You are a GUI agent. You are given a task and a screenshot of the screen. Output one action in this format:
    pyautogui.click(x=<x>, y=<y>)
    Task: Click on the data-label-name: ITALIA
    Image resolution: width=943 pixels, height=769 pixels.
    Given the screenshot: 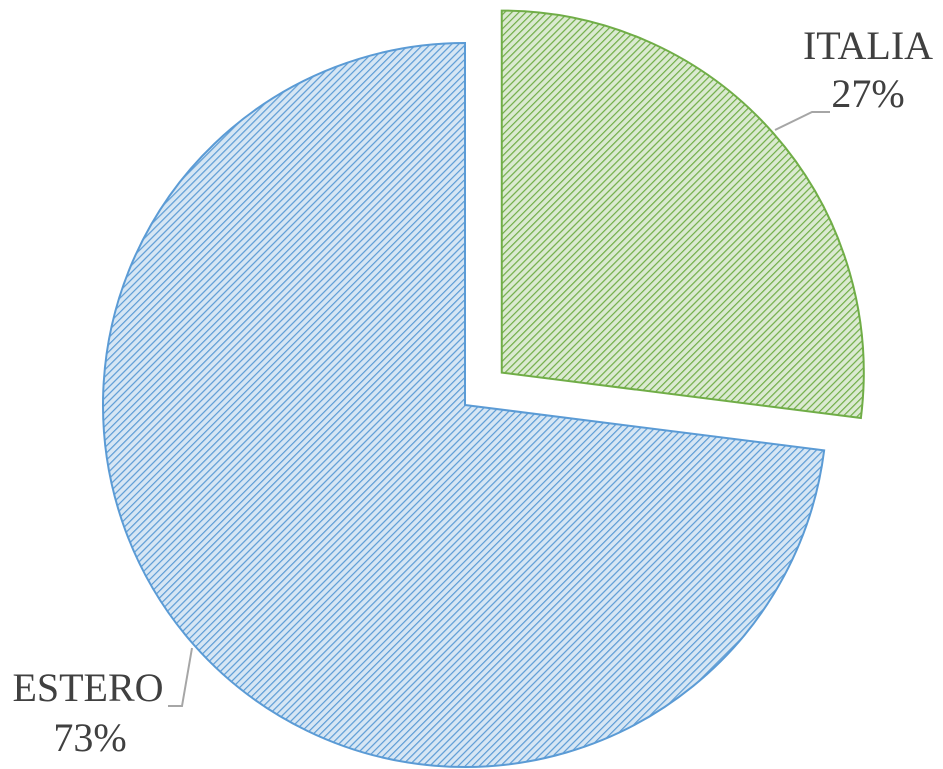 What is the action you would take?
    pyautogui.click(x=868, y=45)
    